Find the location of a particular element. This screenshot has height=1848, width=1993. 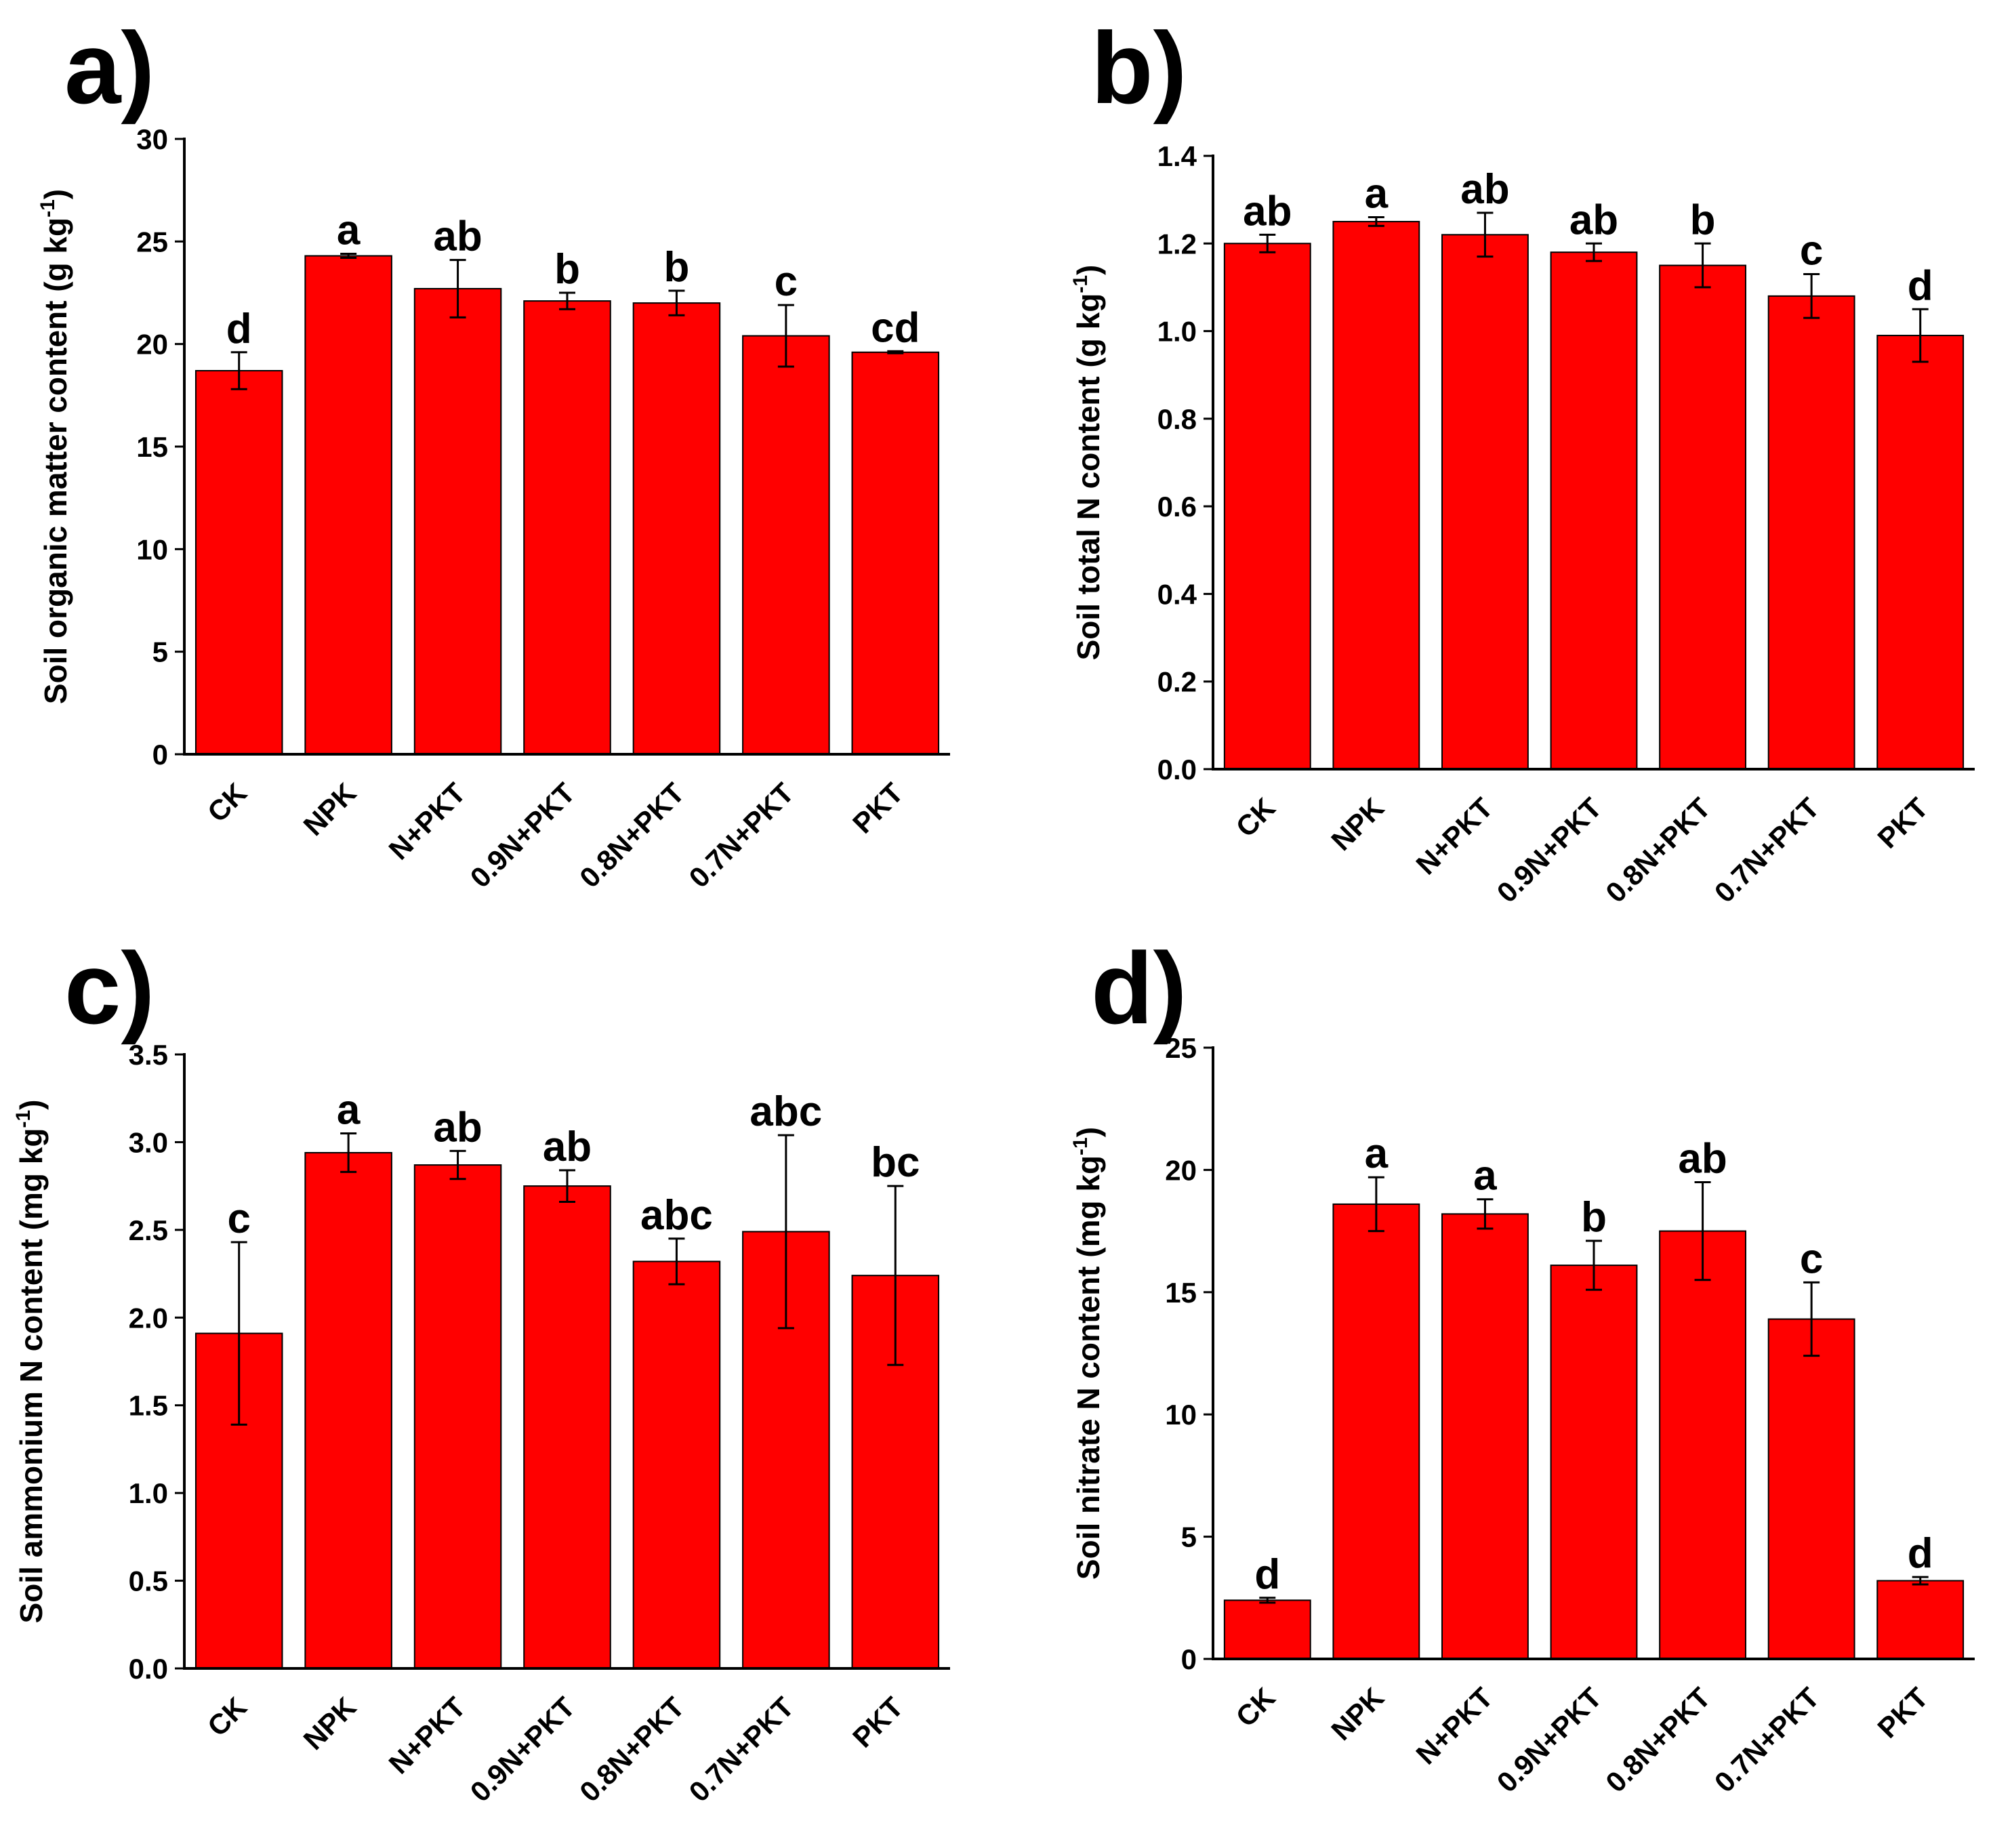

y-tick-label: 10 is located at coordinates (152, 549).